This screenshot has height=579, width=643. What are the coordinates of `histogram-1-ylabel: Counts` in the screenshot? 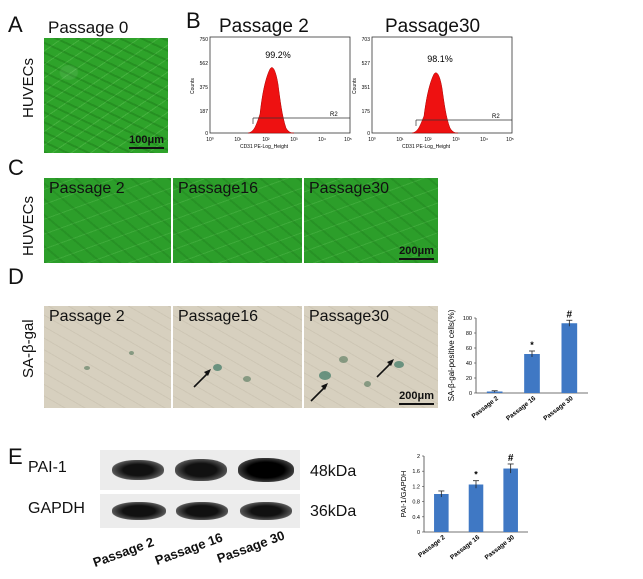 It's located at (193, 86).